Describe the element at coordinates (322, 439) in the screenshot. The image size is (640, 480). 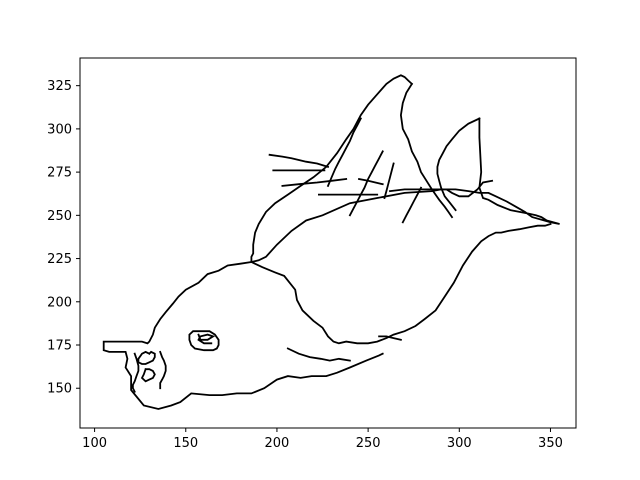
I see `x-axis: 100 150 200 250 300 350` at that location.